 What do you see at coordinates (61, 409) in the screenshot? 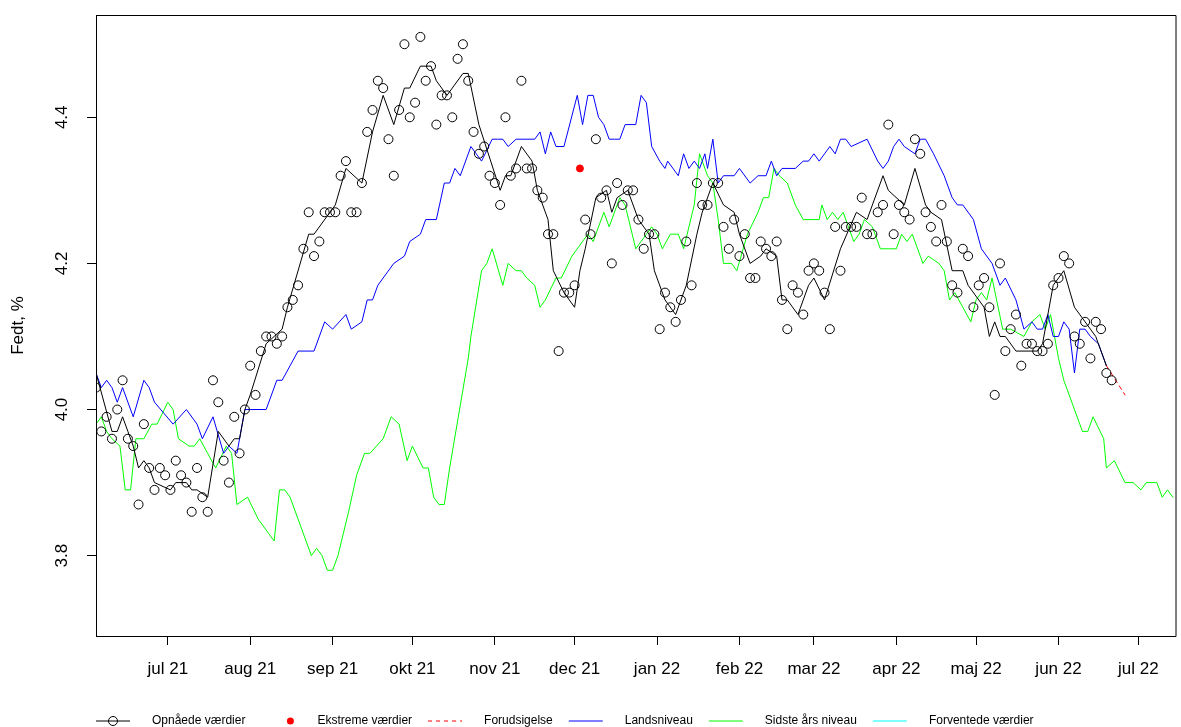
I see `y-tick-label: 4.0` at bounding box center [61, 409].